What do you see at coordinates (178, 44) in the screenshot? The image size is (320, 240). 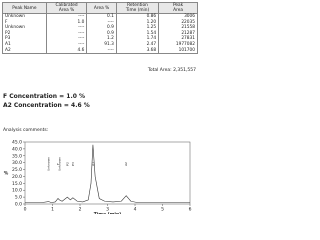 I see `table-cell: 1977082` at bounding box center [178, 44].